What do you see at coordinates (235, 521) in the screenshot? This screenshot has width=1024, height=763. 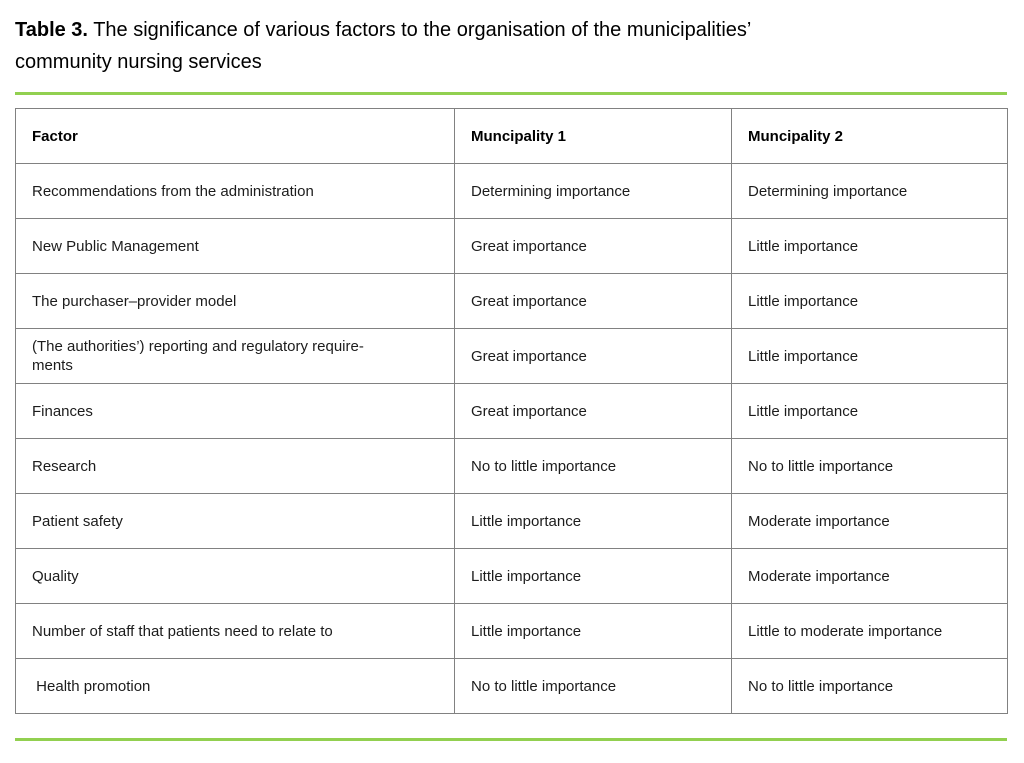 I see `cell-factor: Patient safety` at bounding box center [235, 521].